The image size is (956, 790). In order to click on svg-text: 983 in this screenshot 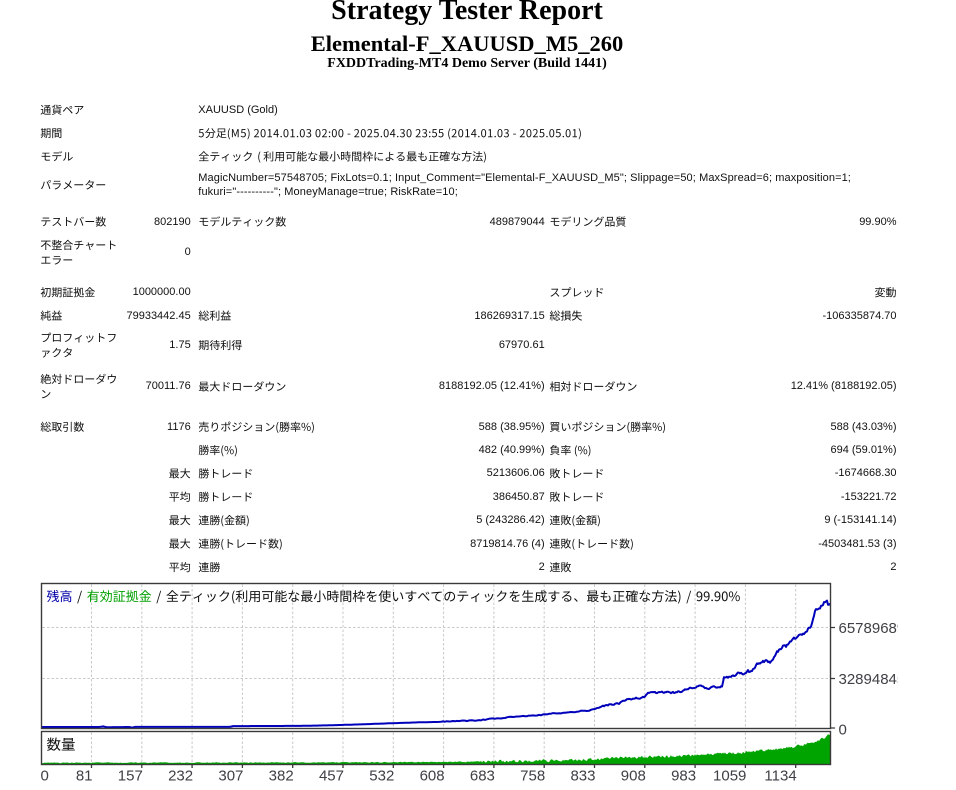, I will do `click(683, 775)`.